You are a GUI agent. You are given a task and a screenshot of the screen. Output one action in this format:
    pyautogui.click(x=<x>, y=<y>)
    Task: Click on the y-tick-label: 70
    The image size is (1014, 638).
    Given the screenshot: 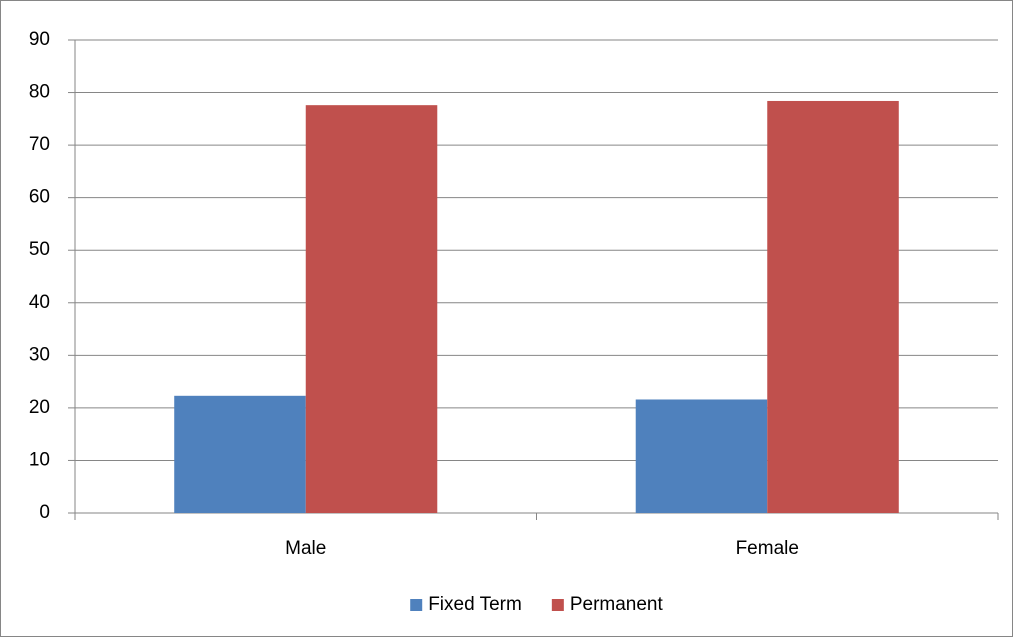 What is the action you would take?
    pyautogui.click(x=39, y=144)
    